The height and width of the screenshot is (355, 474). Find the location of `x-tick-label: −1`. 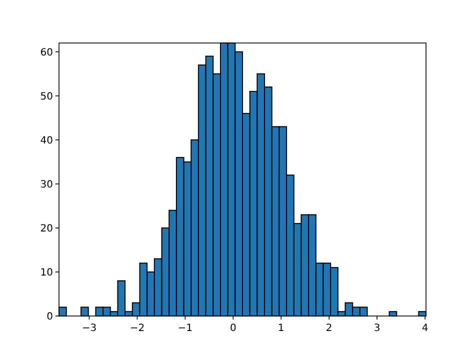

x-tick-label: −1 is located at coordinates (185, 328).